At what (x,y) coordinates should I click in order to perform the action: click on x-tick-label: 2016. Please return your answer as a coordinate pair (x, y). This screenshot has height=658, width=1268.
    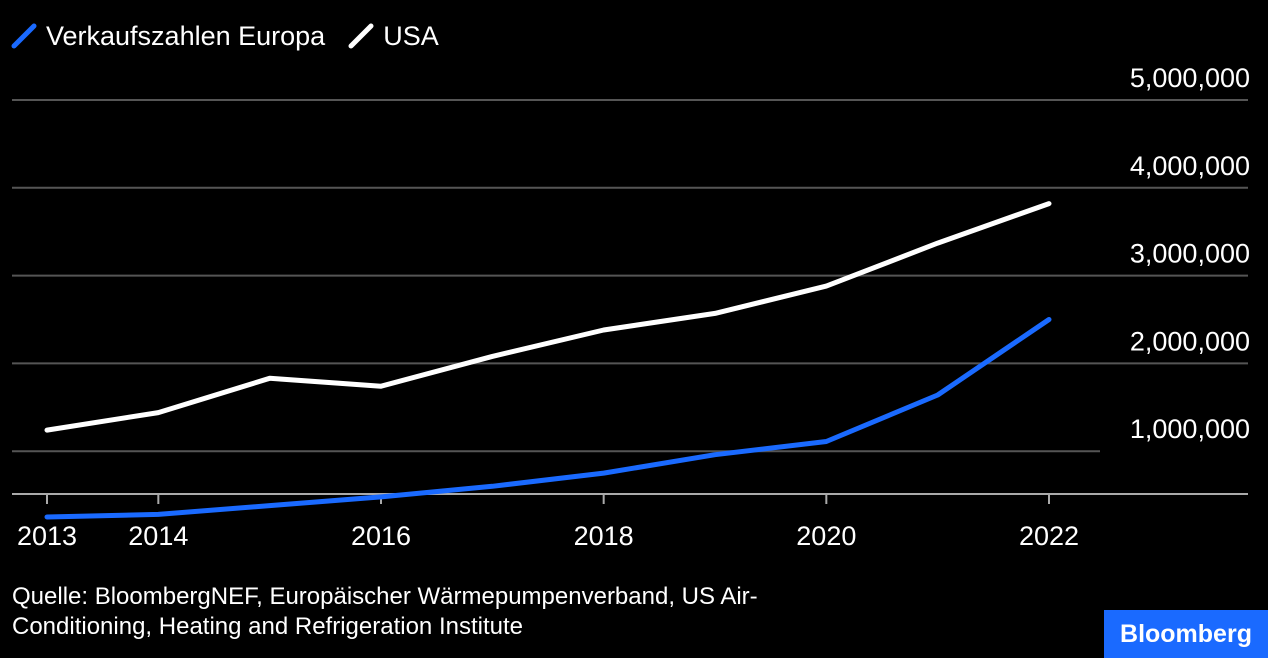
    Looking at the image, I should click on (381, 536).